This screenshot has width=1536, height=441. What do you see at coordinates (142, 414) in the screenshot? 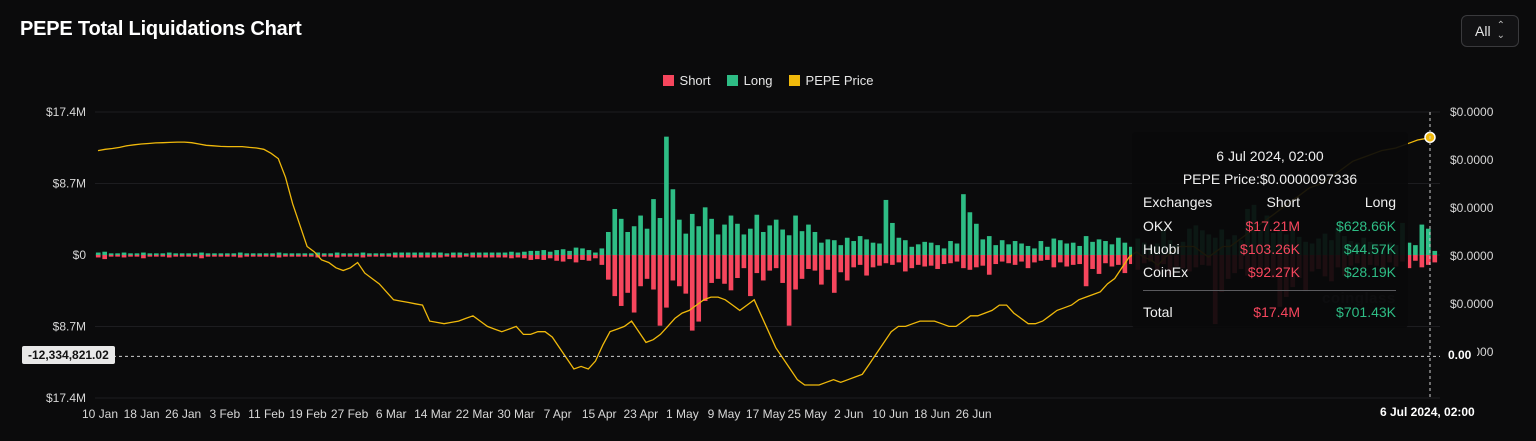
I see `x-tick-label: 18 Jan` at bounding box center [142, 414].